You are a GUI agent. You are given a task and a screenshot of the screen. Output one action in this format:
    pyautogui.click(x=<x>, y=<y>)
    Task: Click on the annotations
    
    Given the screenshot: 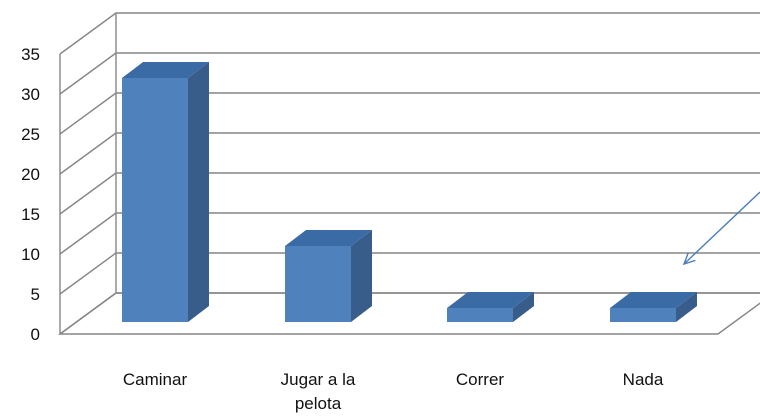 What is the action you would take?
    pyautogui.click(x=721, y=228)
    